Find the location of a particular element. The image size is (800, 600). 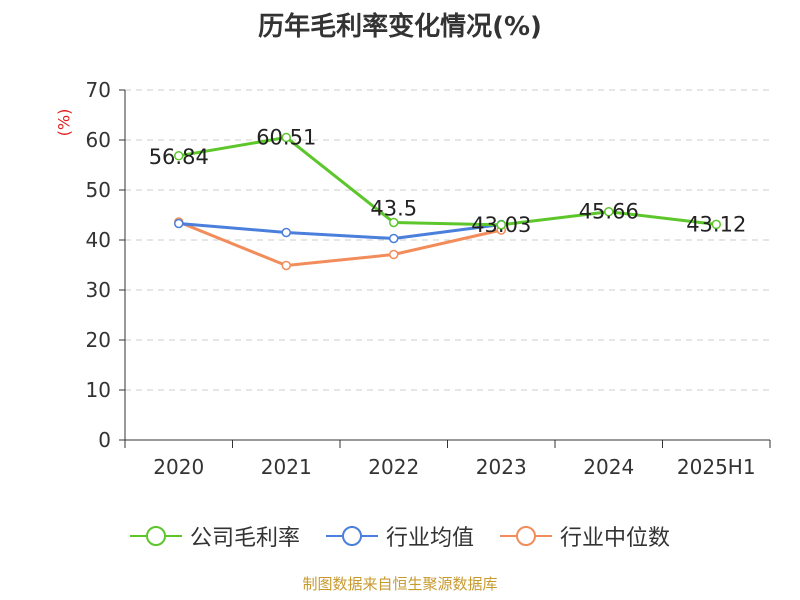

y-tick-label: 60 is located at coordinates (98, 140).